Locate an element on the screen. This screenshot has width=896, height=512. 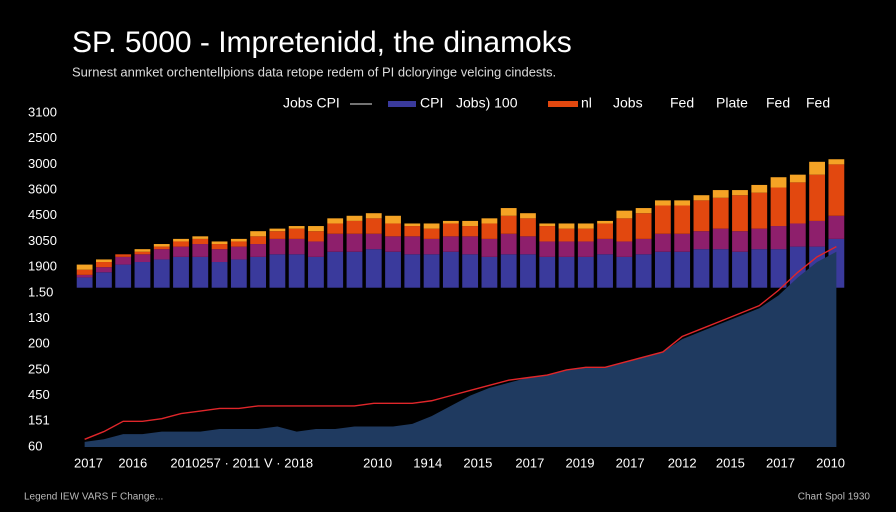
legend-label: CPI is located at coordinates (431, 103).